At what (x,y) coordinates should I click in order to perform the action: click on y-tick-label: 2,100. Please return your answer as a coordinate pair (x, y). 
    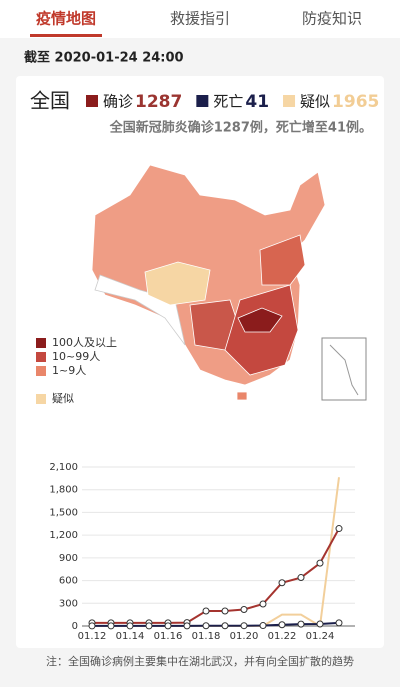
    Looking at the image, I should click on (63, 467).